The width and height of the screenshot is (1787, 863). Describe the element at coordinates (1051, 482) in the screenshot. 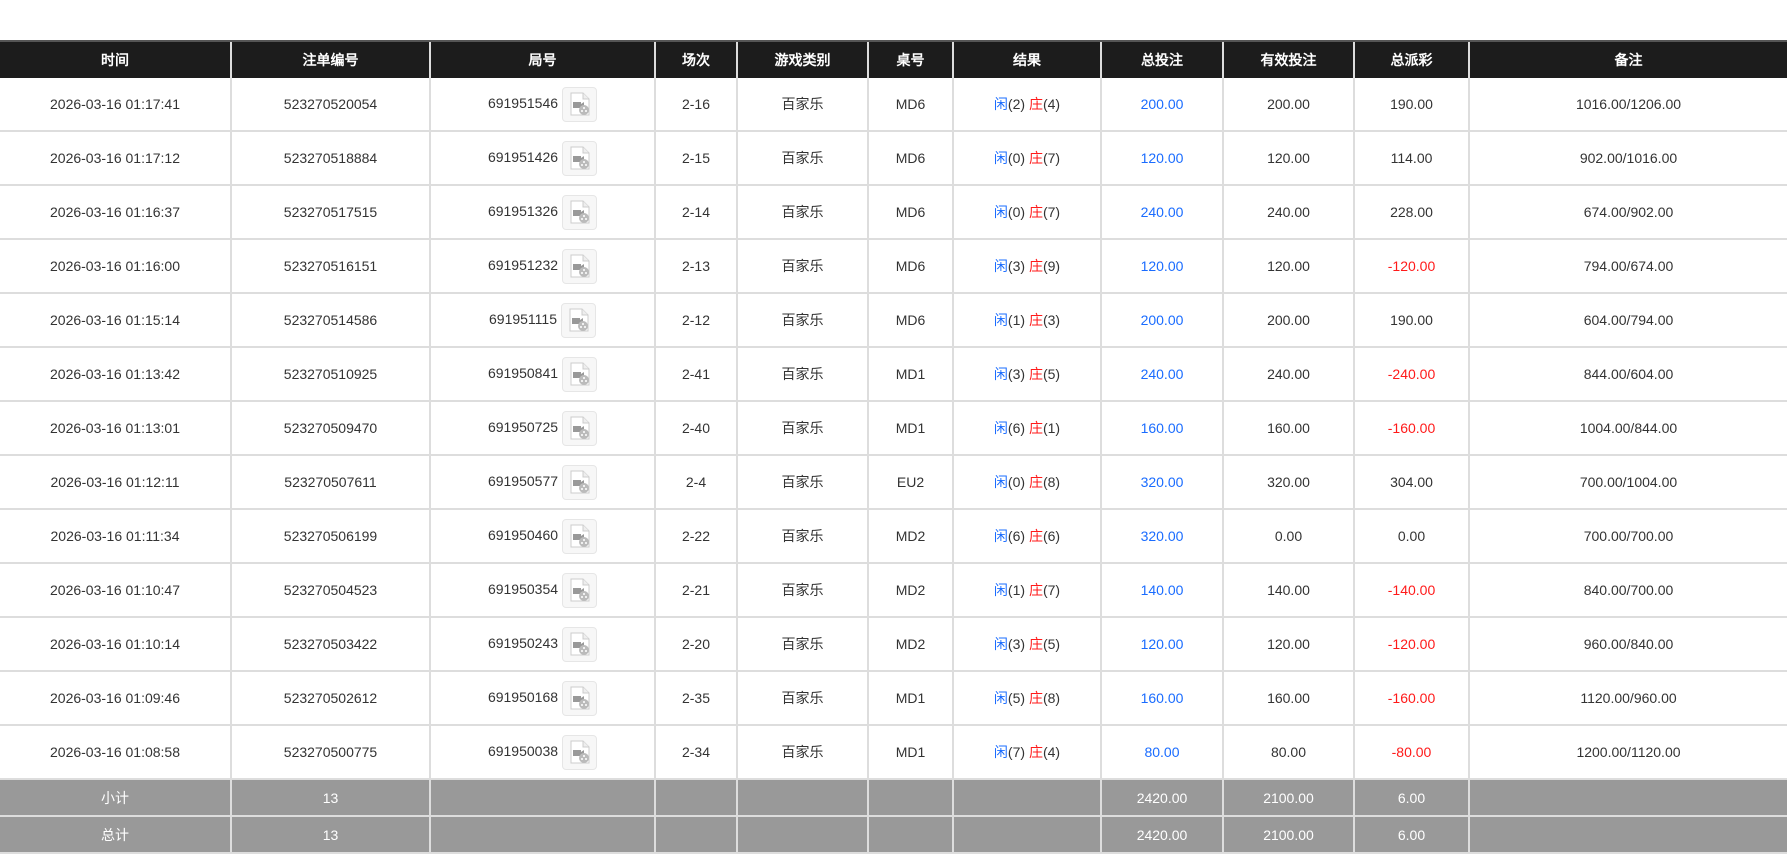

I see `banker-score: (8)` at that location.